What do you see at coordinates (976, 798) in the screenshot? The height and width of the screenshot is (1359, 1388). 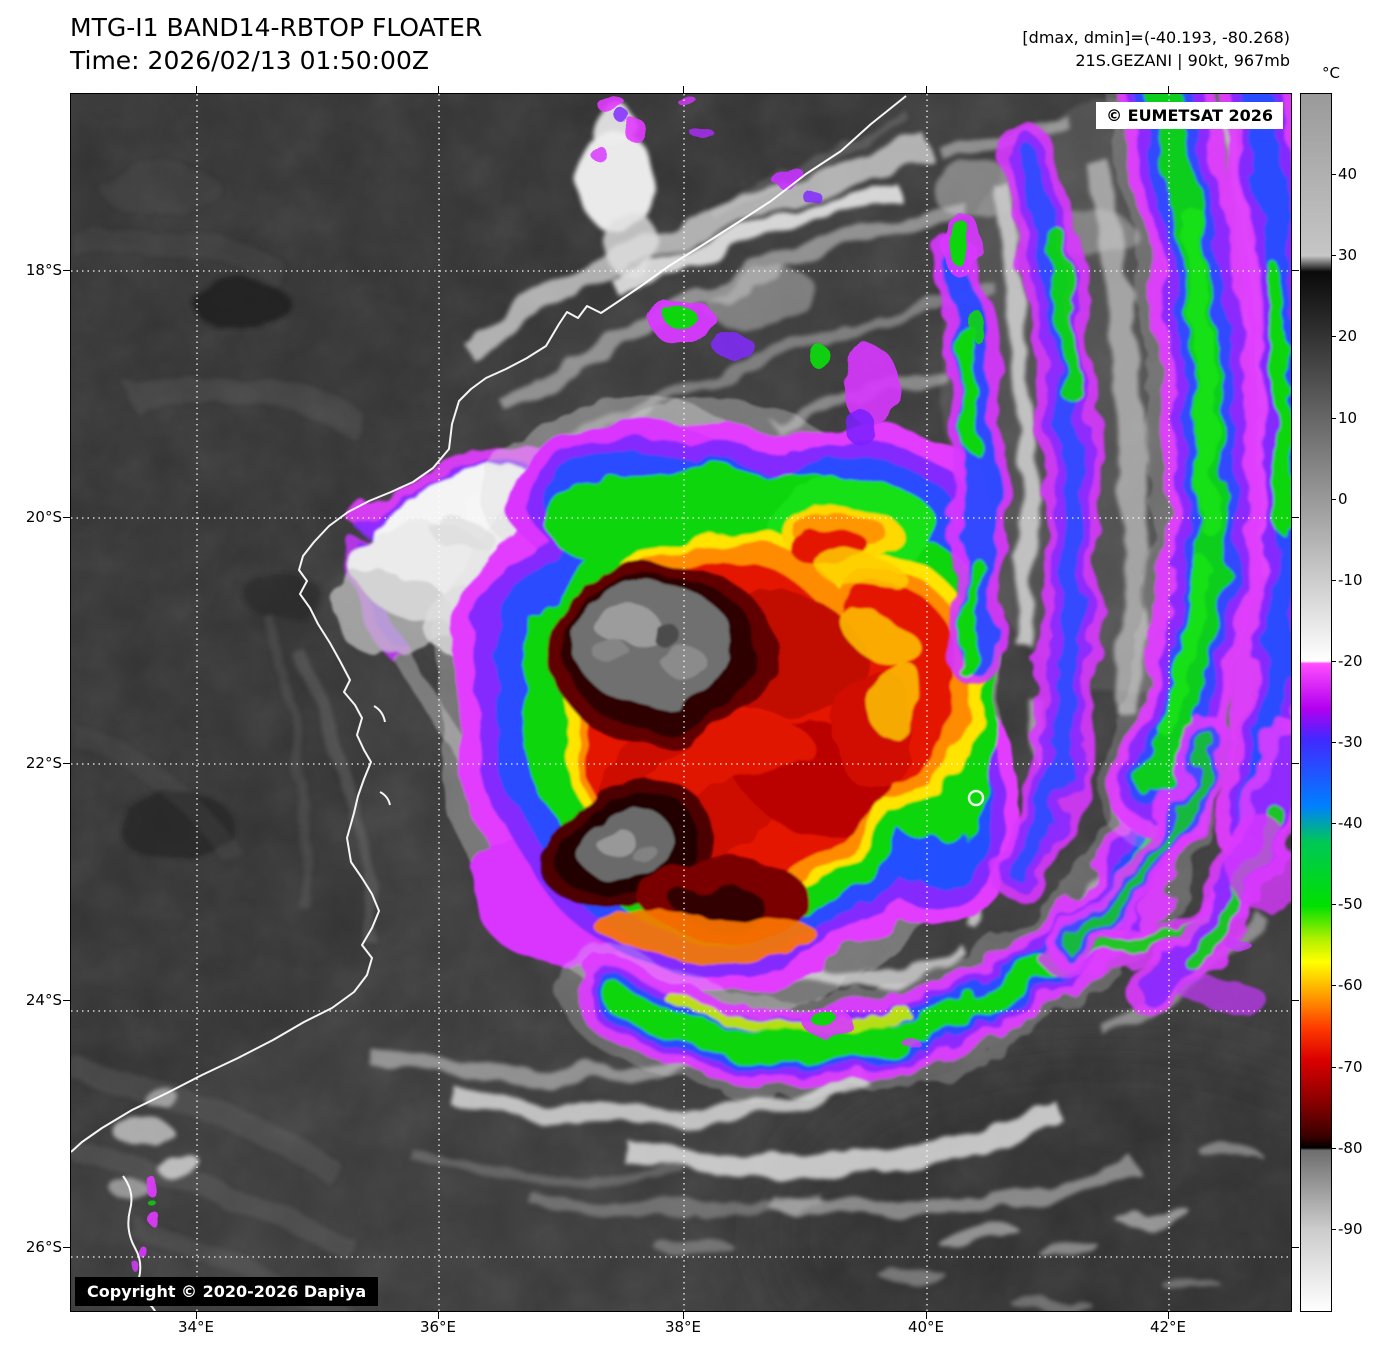 I see `small-ring-marker` at bounding box center [976, 798].